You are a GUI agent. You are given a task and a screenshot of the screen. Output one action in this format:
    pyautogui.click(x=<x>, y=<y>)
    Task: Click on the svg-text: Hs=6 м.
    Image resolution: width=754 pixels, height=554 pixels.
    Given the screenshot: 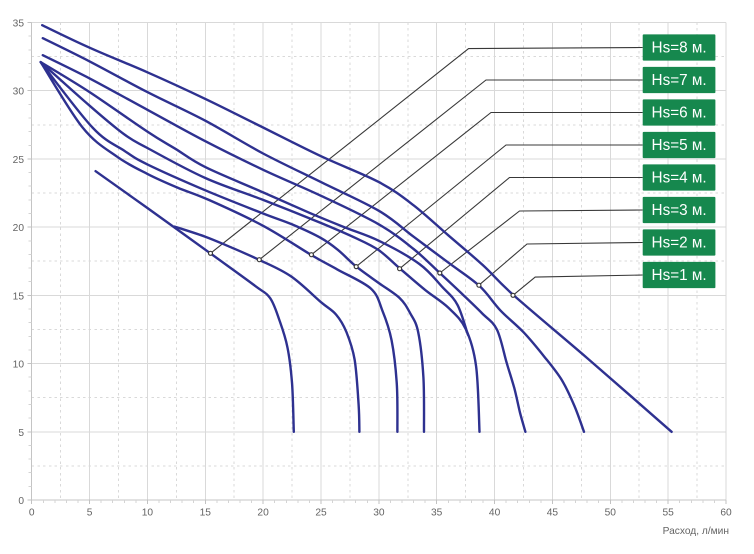 What is the action you would take?
    pyautogui.click(x=679, y=113)
    